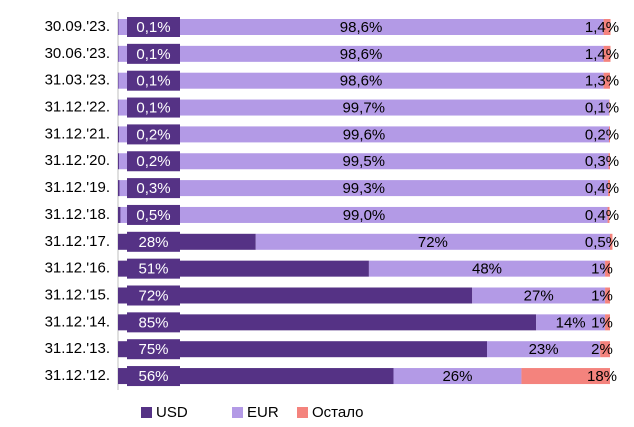 The height and width of the screenshot is (427, 634). I want to click on data-label: 18%, so click(602, 376).